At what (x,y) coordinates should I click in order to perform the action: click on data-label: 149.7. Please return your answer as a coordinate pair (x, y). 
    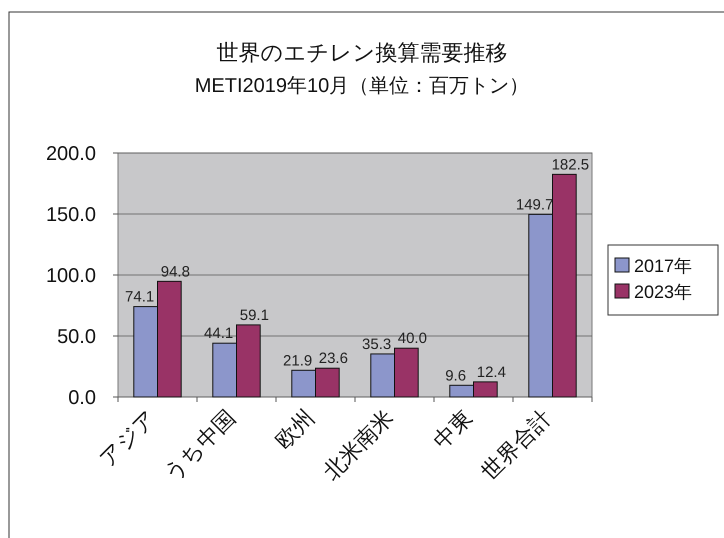
    Looking at the image, I should click on (535, 205).